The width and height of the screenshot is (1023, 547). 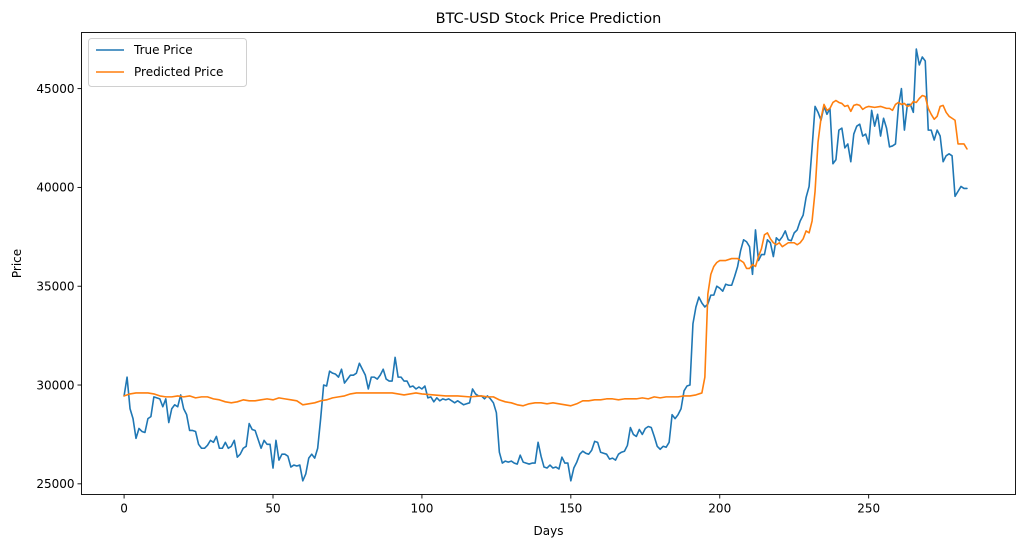 What do you see at coordinates (55, 484) in the screenshot?
I see `y-tick-label: 25000` at bounding box center [55, 484].